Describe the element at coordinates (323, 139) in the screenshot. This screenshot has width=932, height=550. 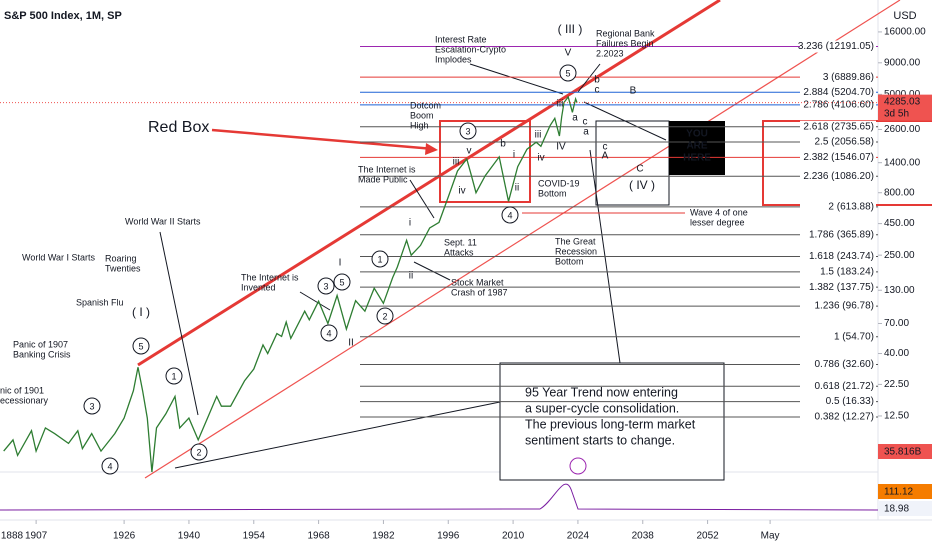
I see `red-arrow` at that location.